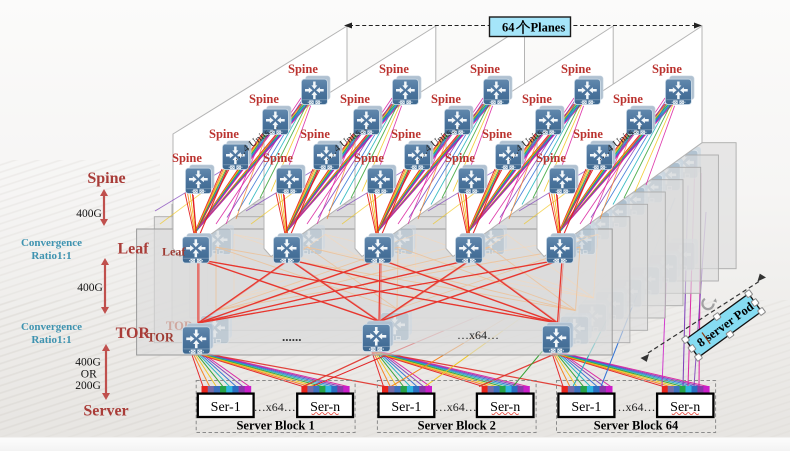 This screenshot has width=790, height=451. Describe the element at coordinates (636, 426) in the screenshot. I see `svg-text: Server Block 64` at that location.